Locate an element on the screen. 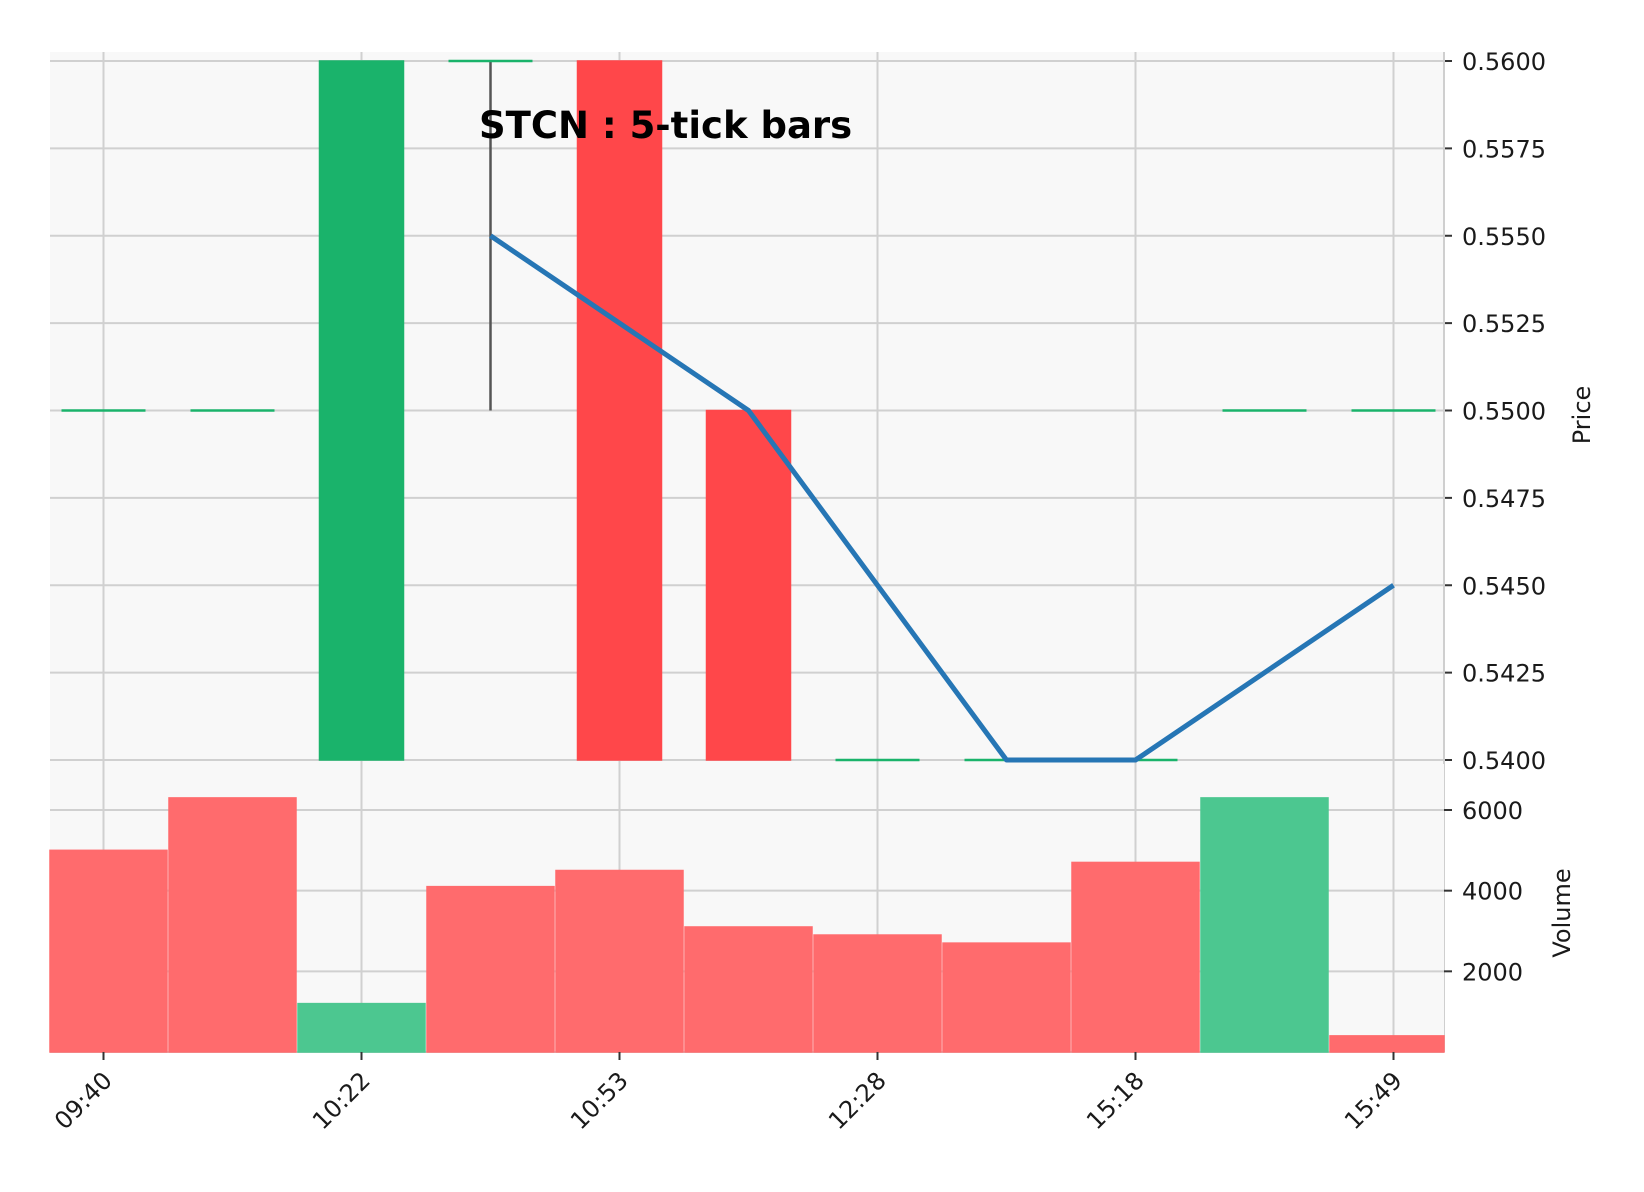 This screenshot has height=1192, width=1644. price-tick-label: 0.5475 is located at coordinates (1504, 499).